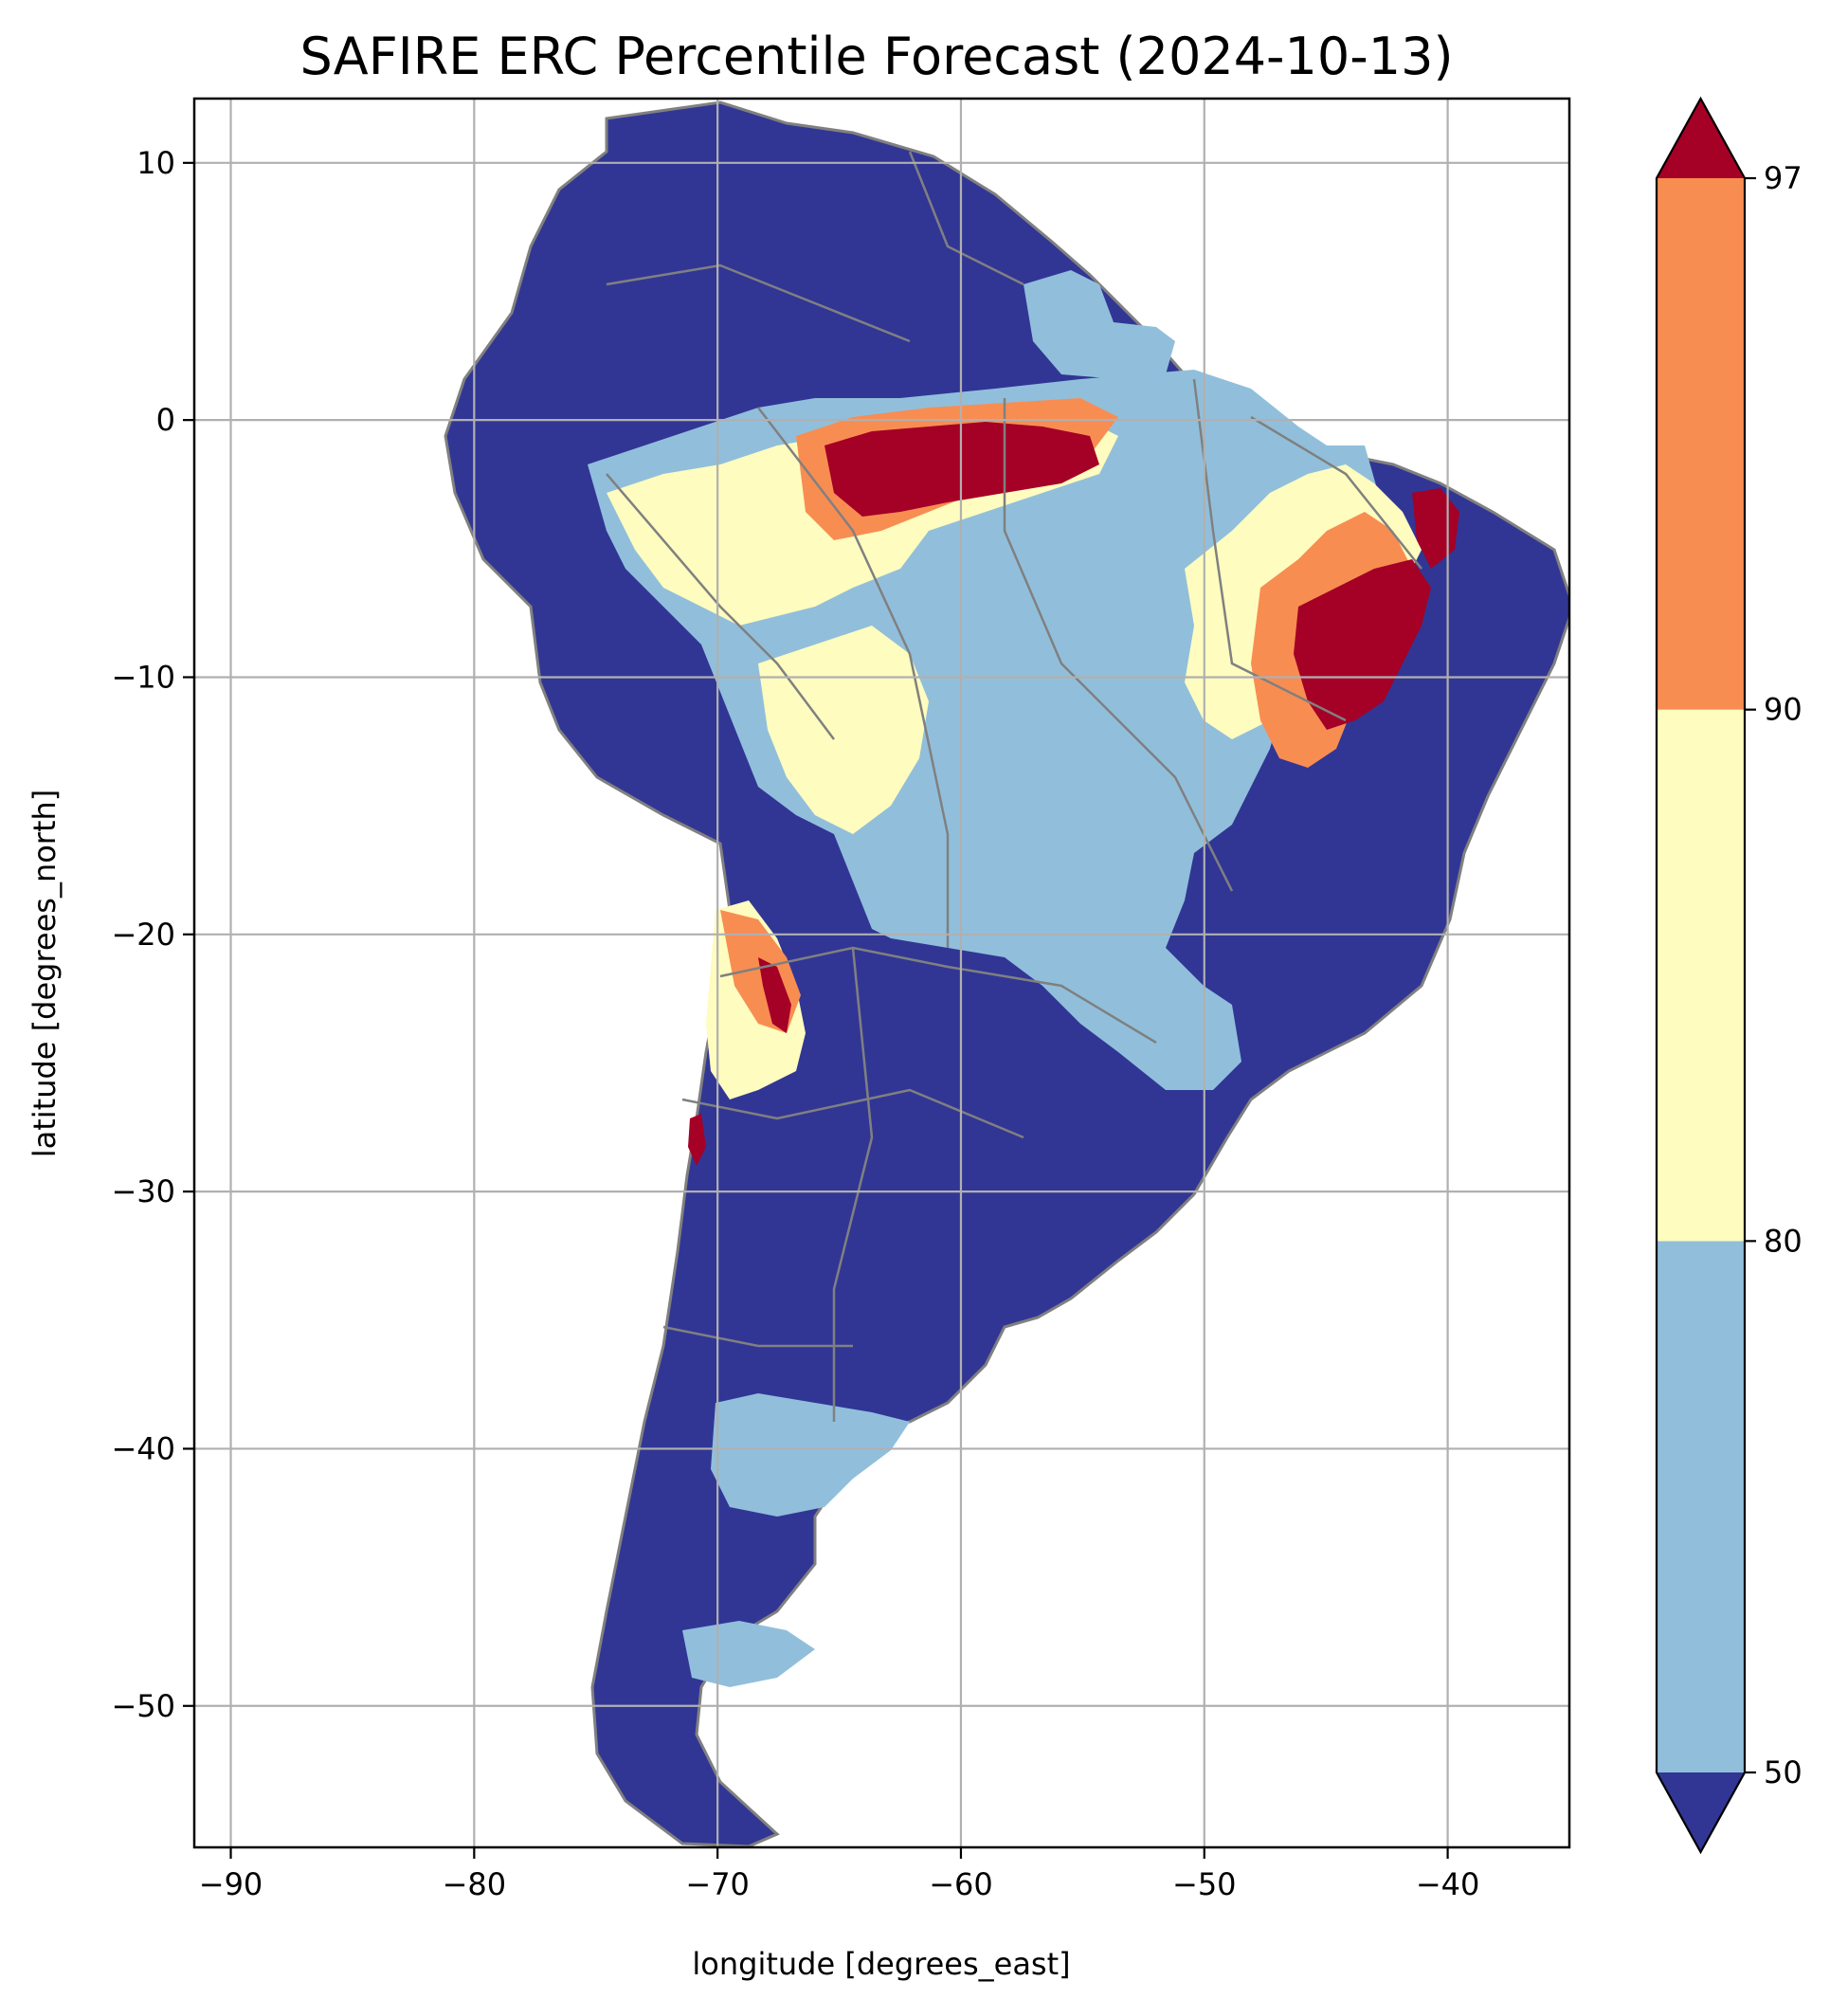 The height and width of the screenshot is (1999, 1848). I want to click on colorbar-tick-label: 50, so click(1783, 1772).